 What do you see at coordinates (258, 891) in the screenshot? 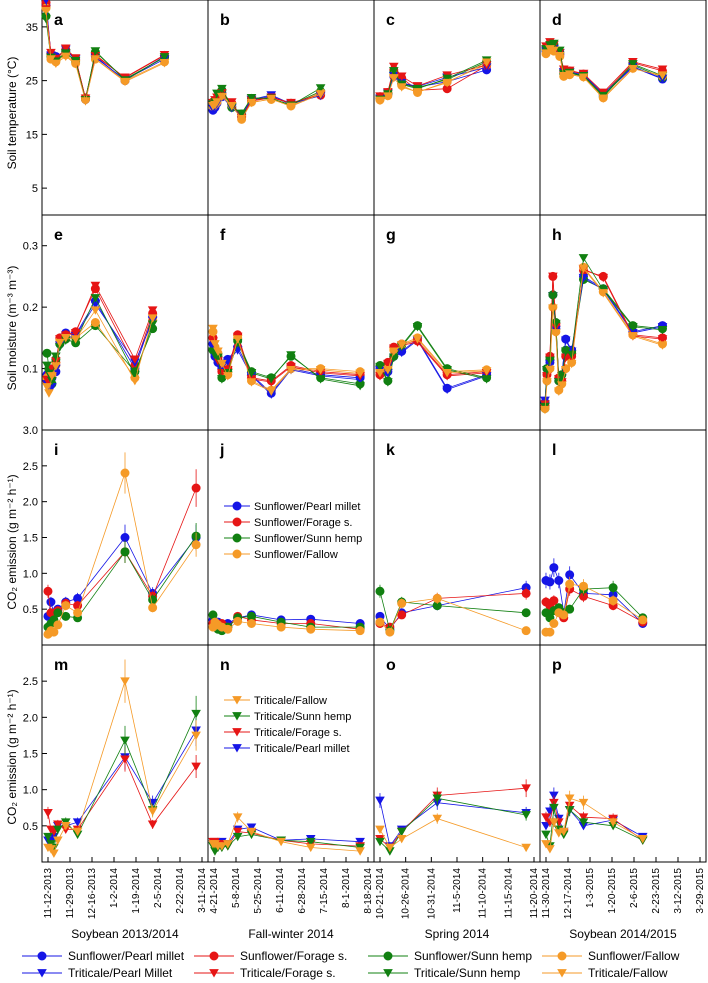
I see `x-tick-label: 5-25-2014` at bounding box center [258, 891].